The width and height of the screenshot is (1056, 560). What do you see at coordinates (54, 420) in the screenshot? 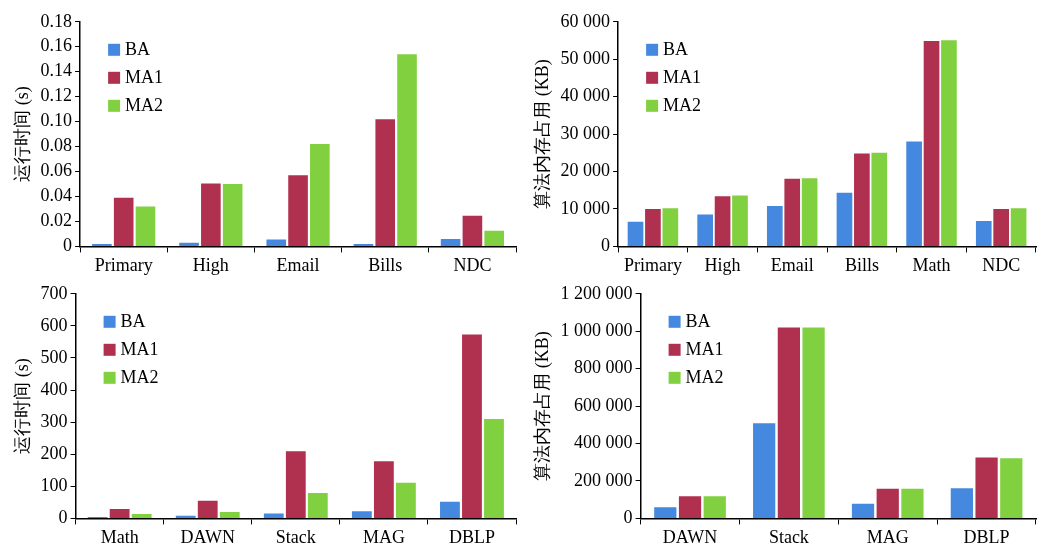
I see `y-tick-label: 300` at bounding box center [54, 420].